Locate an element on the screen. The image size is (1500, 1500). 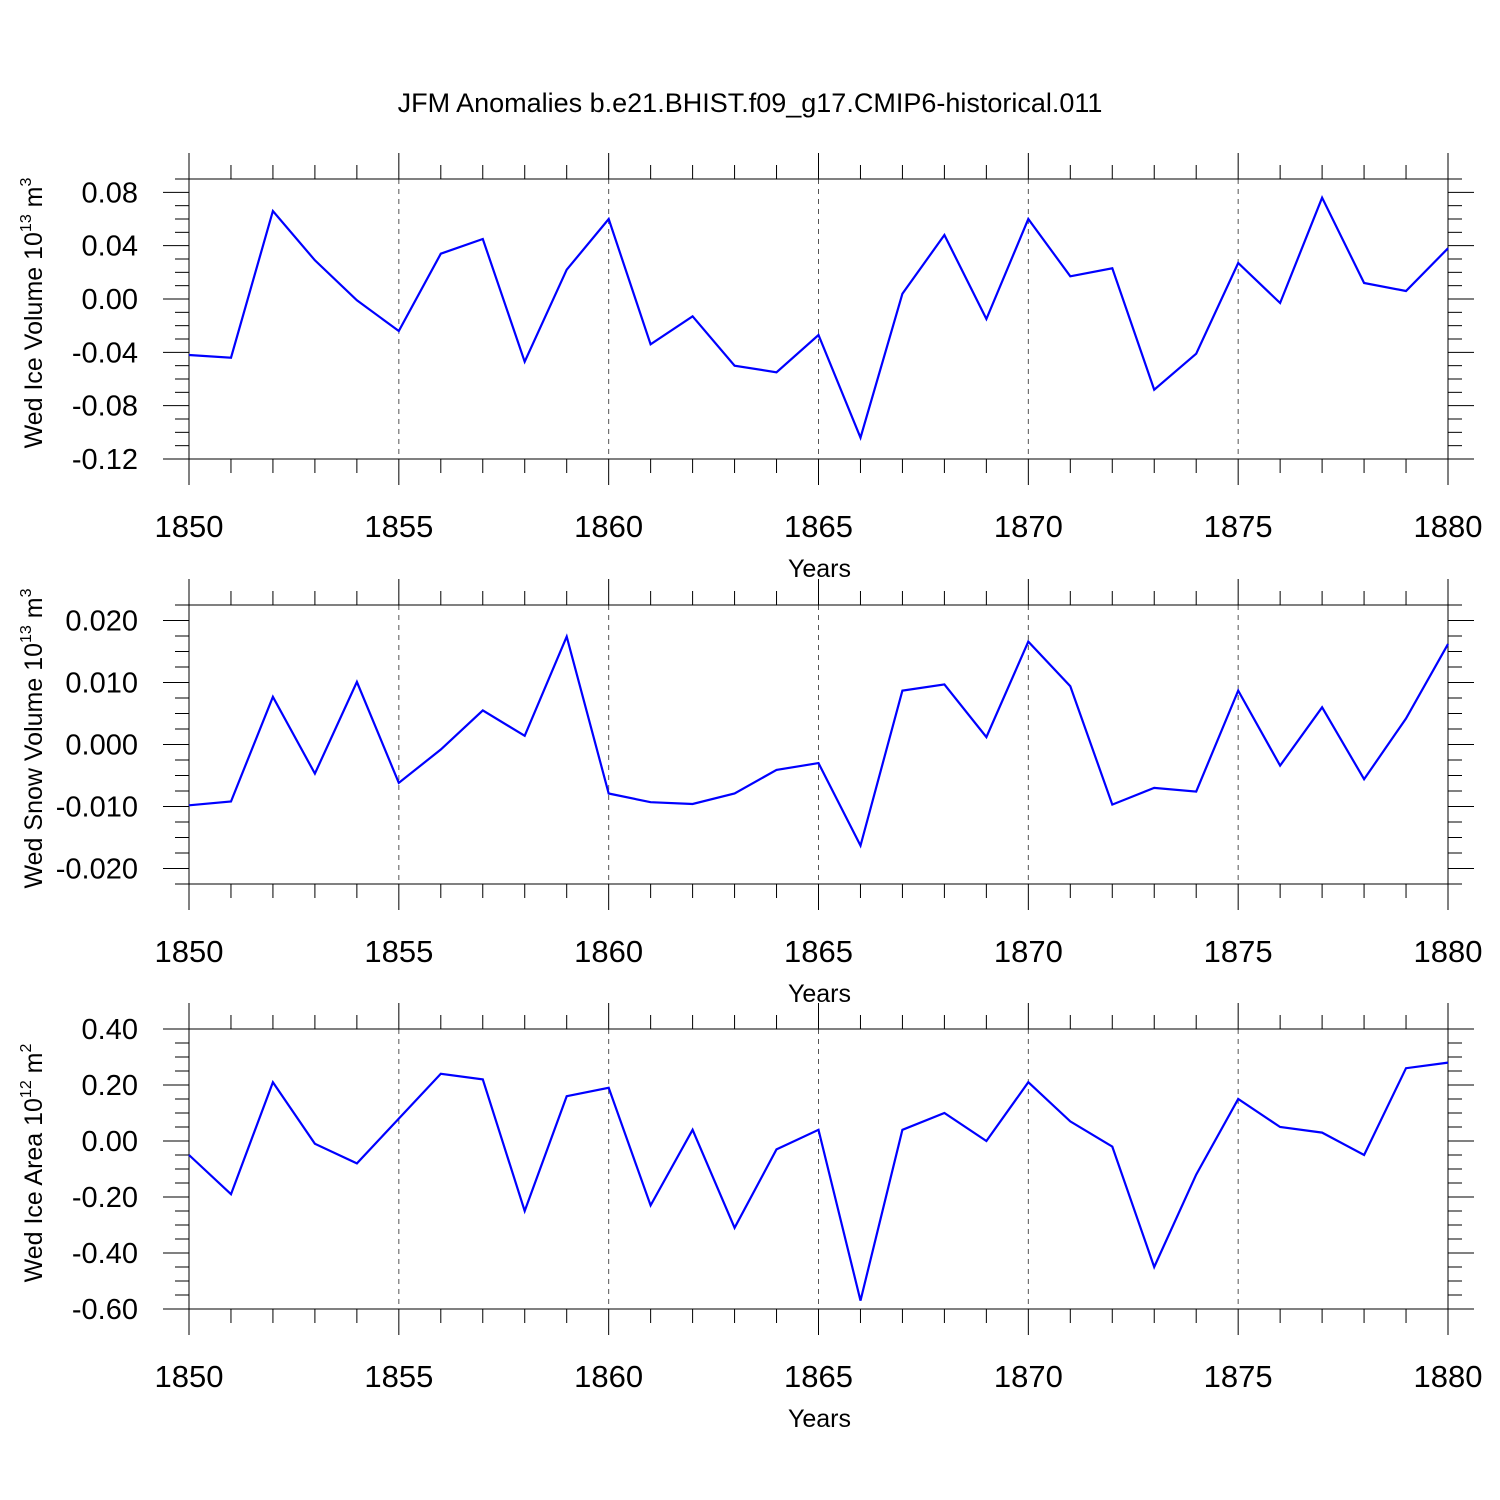
chart2-y-tick-label: -0.020 is located at coordinates (97, 870).